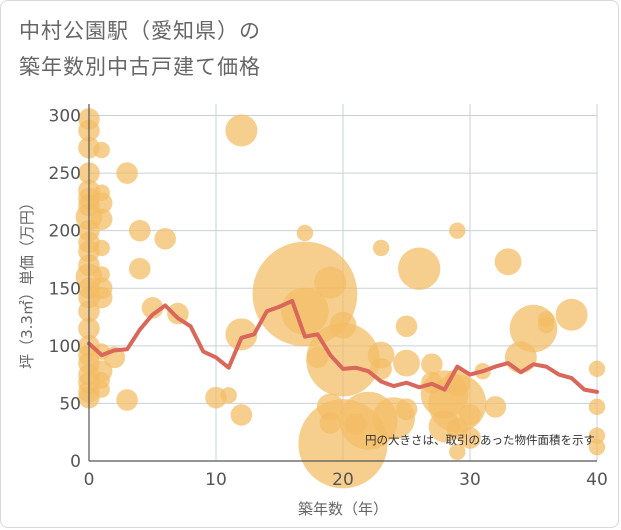  Describe the element at coordinates (89, 480) in the screenshot. I see `x-tick-label: 0` at that location.